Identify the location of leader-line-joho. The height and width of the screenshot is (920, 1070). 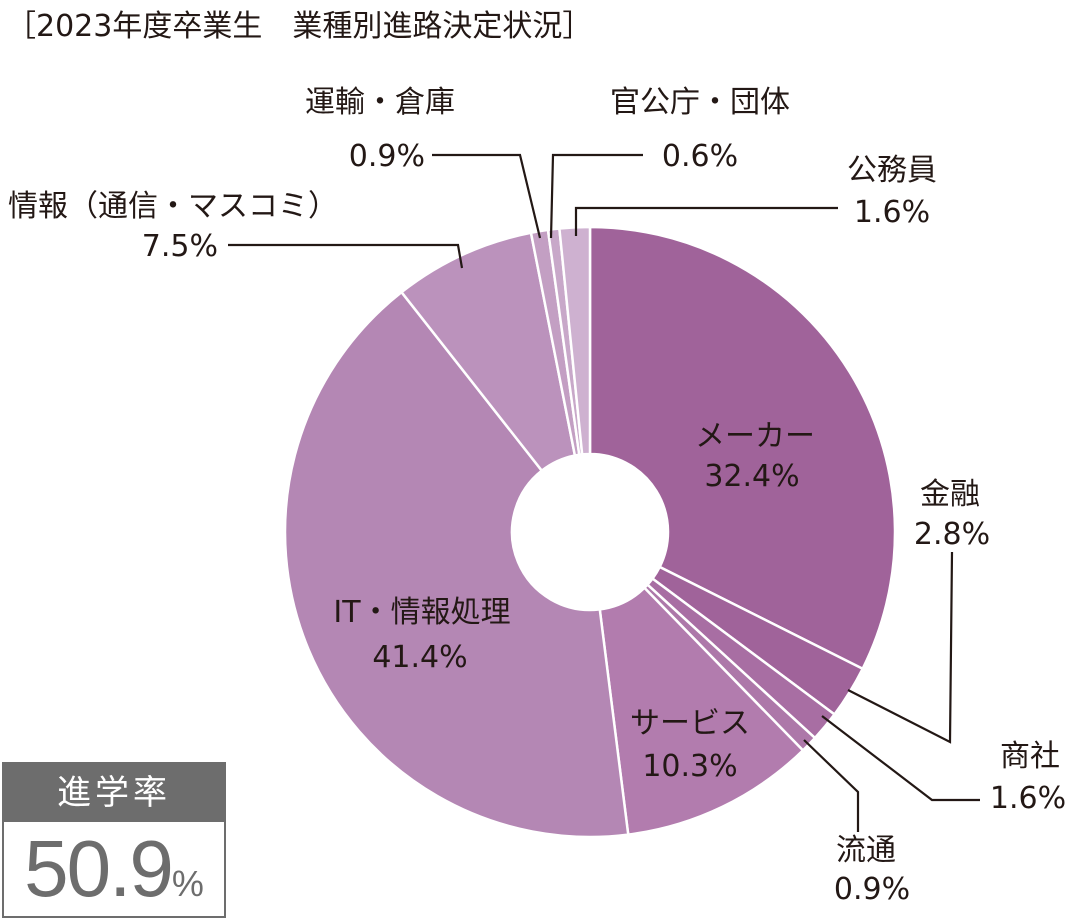
(346, 256).